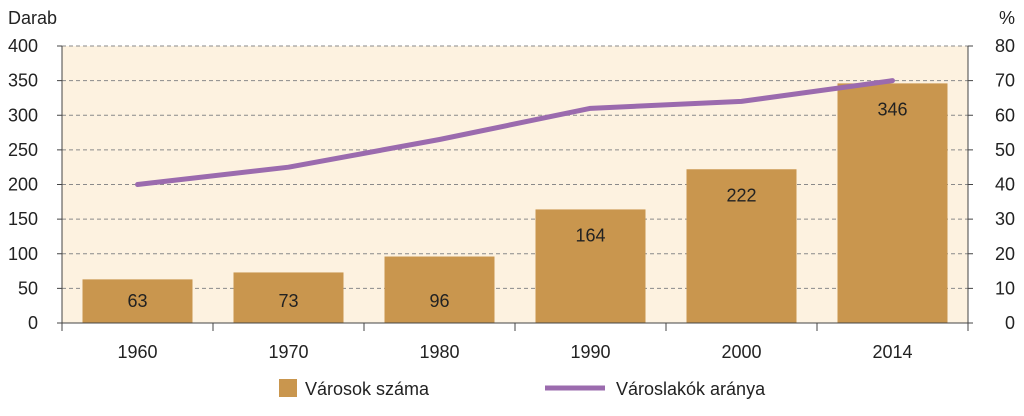 Image resolution: width=1024 pixels, height=416 pixels. What do you see at coordinates (23, 81) in the screenshot?
I see `left-tick-label: 350` at bounding box center [23, 81].